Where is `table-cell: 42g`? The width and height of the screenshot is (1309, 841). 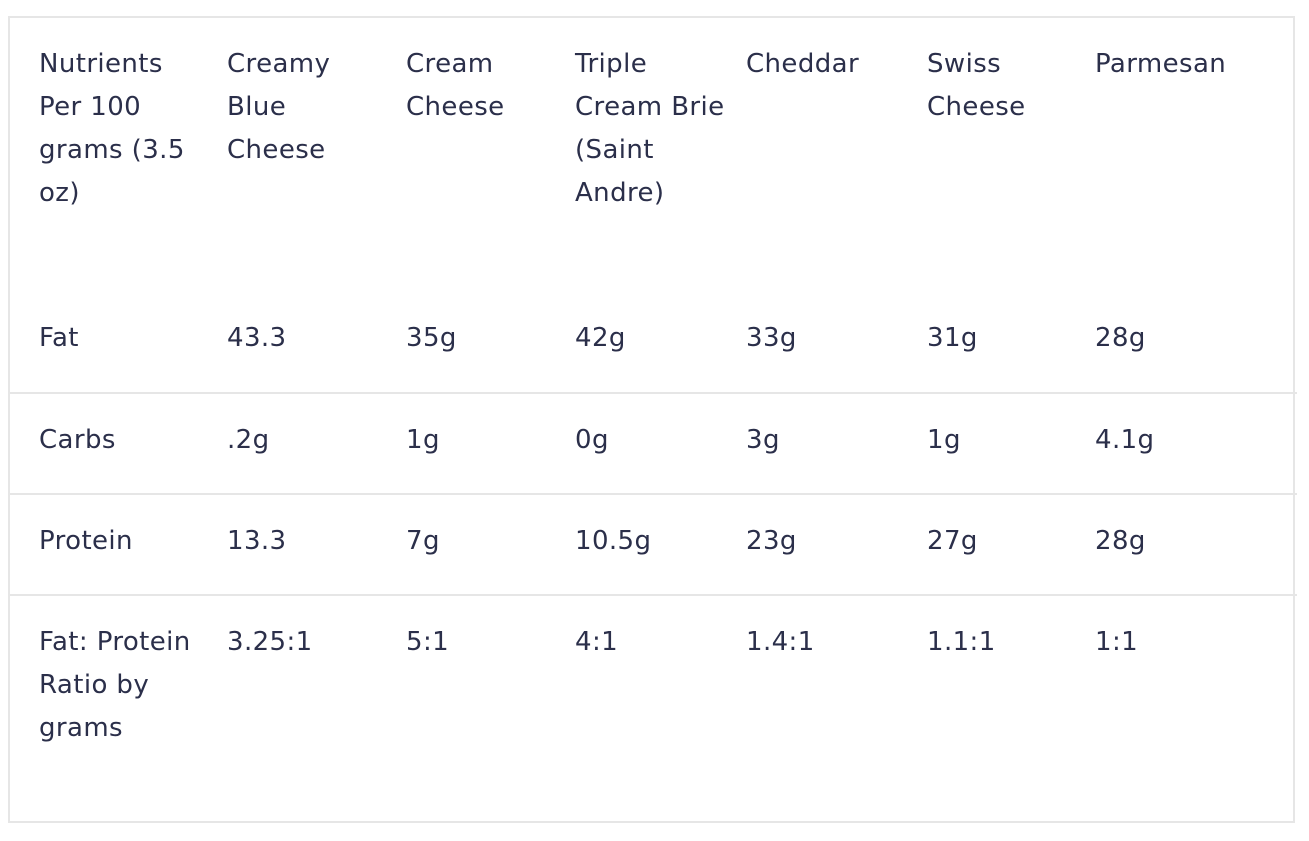 table-cell: 42g is located at coordinates (600, 338).